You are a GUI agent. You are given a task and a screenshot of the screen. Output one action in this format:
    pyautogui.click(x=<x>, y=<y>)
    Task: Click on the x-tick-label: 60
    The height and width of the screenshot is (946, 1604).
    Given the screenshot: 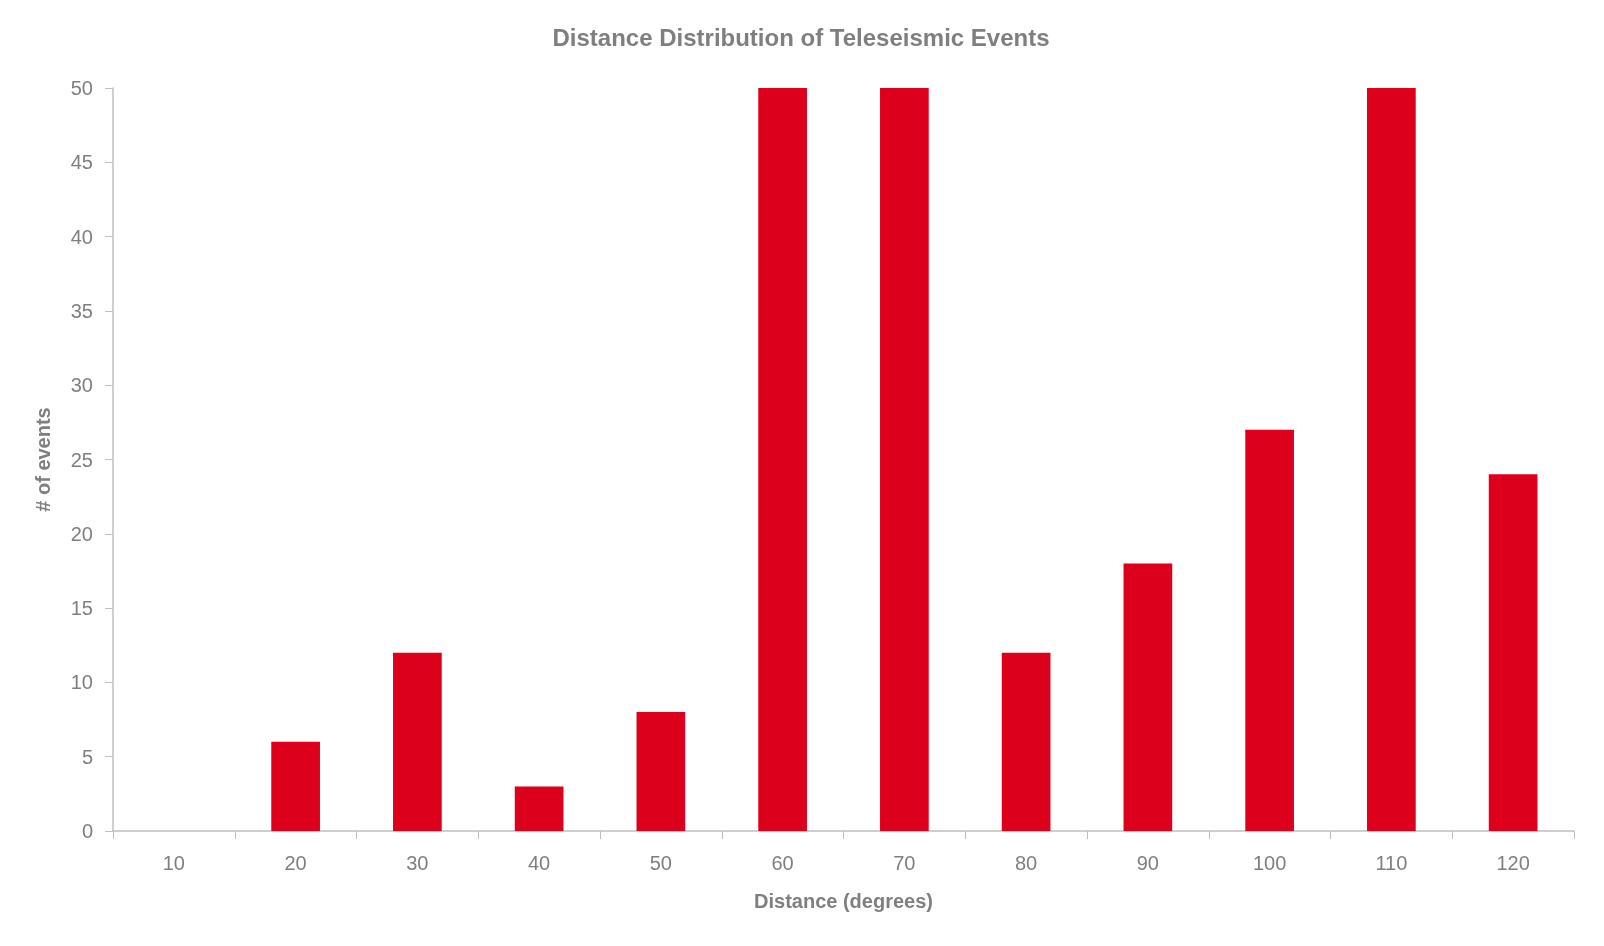 What is the action you would take?
    pyautogui.click(x=782, y=863)
    